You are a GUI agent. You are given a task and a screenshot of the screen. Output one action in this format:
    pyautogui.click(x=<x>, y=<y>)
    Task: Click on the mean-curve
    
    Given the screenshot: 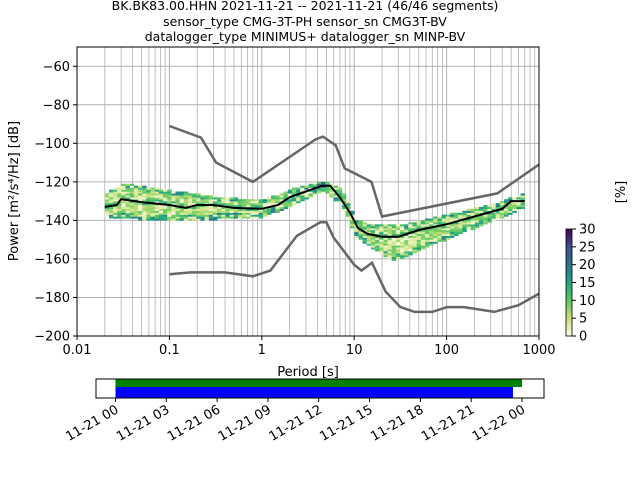 What is the action you would take?
    pyautogui.click(x=314, y=211)
    